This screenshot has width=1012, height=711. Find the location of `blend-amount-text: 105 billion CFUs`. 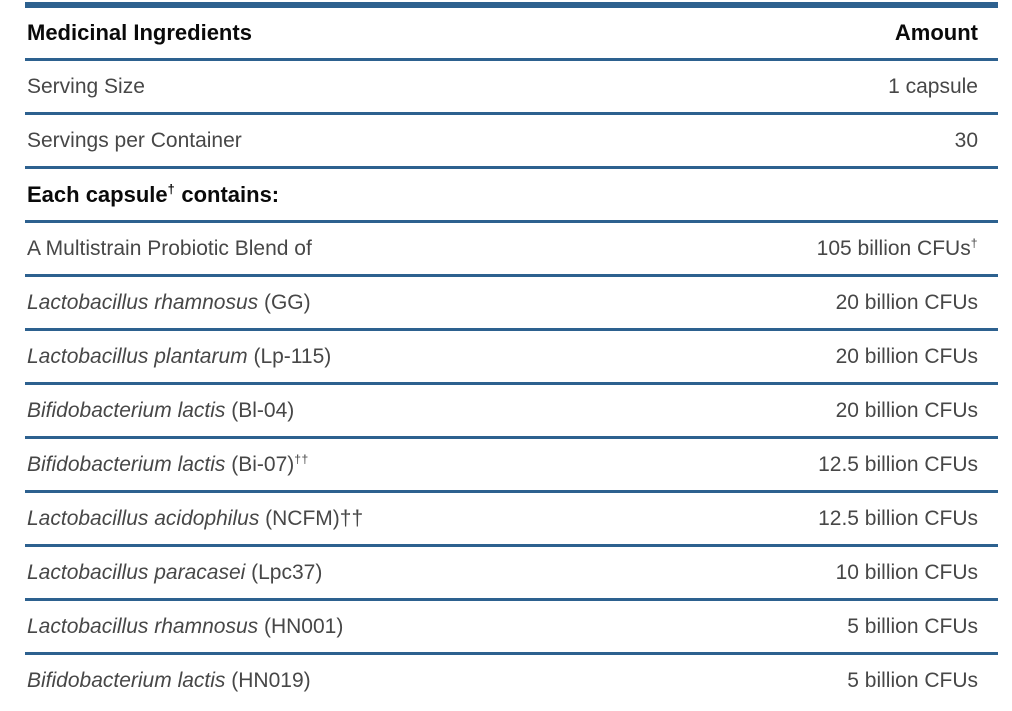

blend-amount-text: 105 billion CFUs is located at coordinates (893, 248).